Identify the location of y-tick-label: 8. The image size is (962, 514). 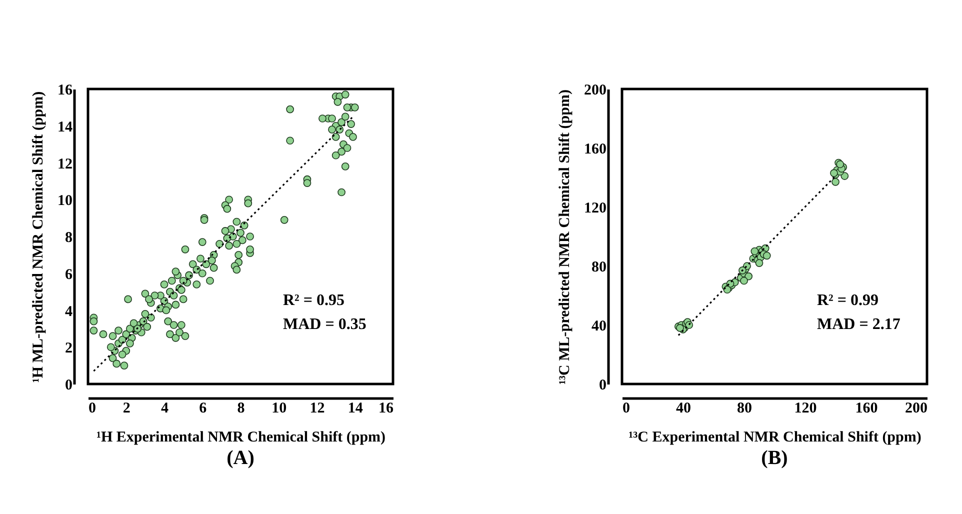
(68, 238).